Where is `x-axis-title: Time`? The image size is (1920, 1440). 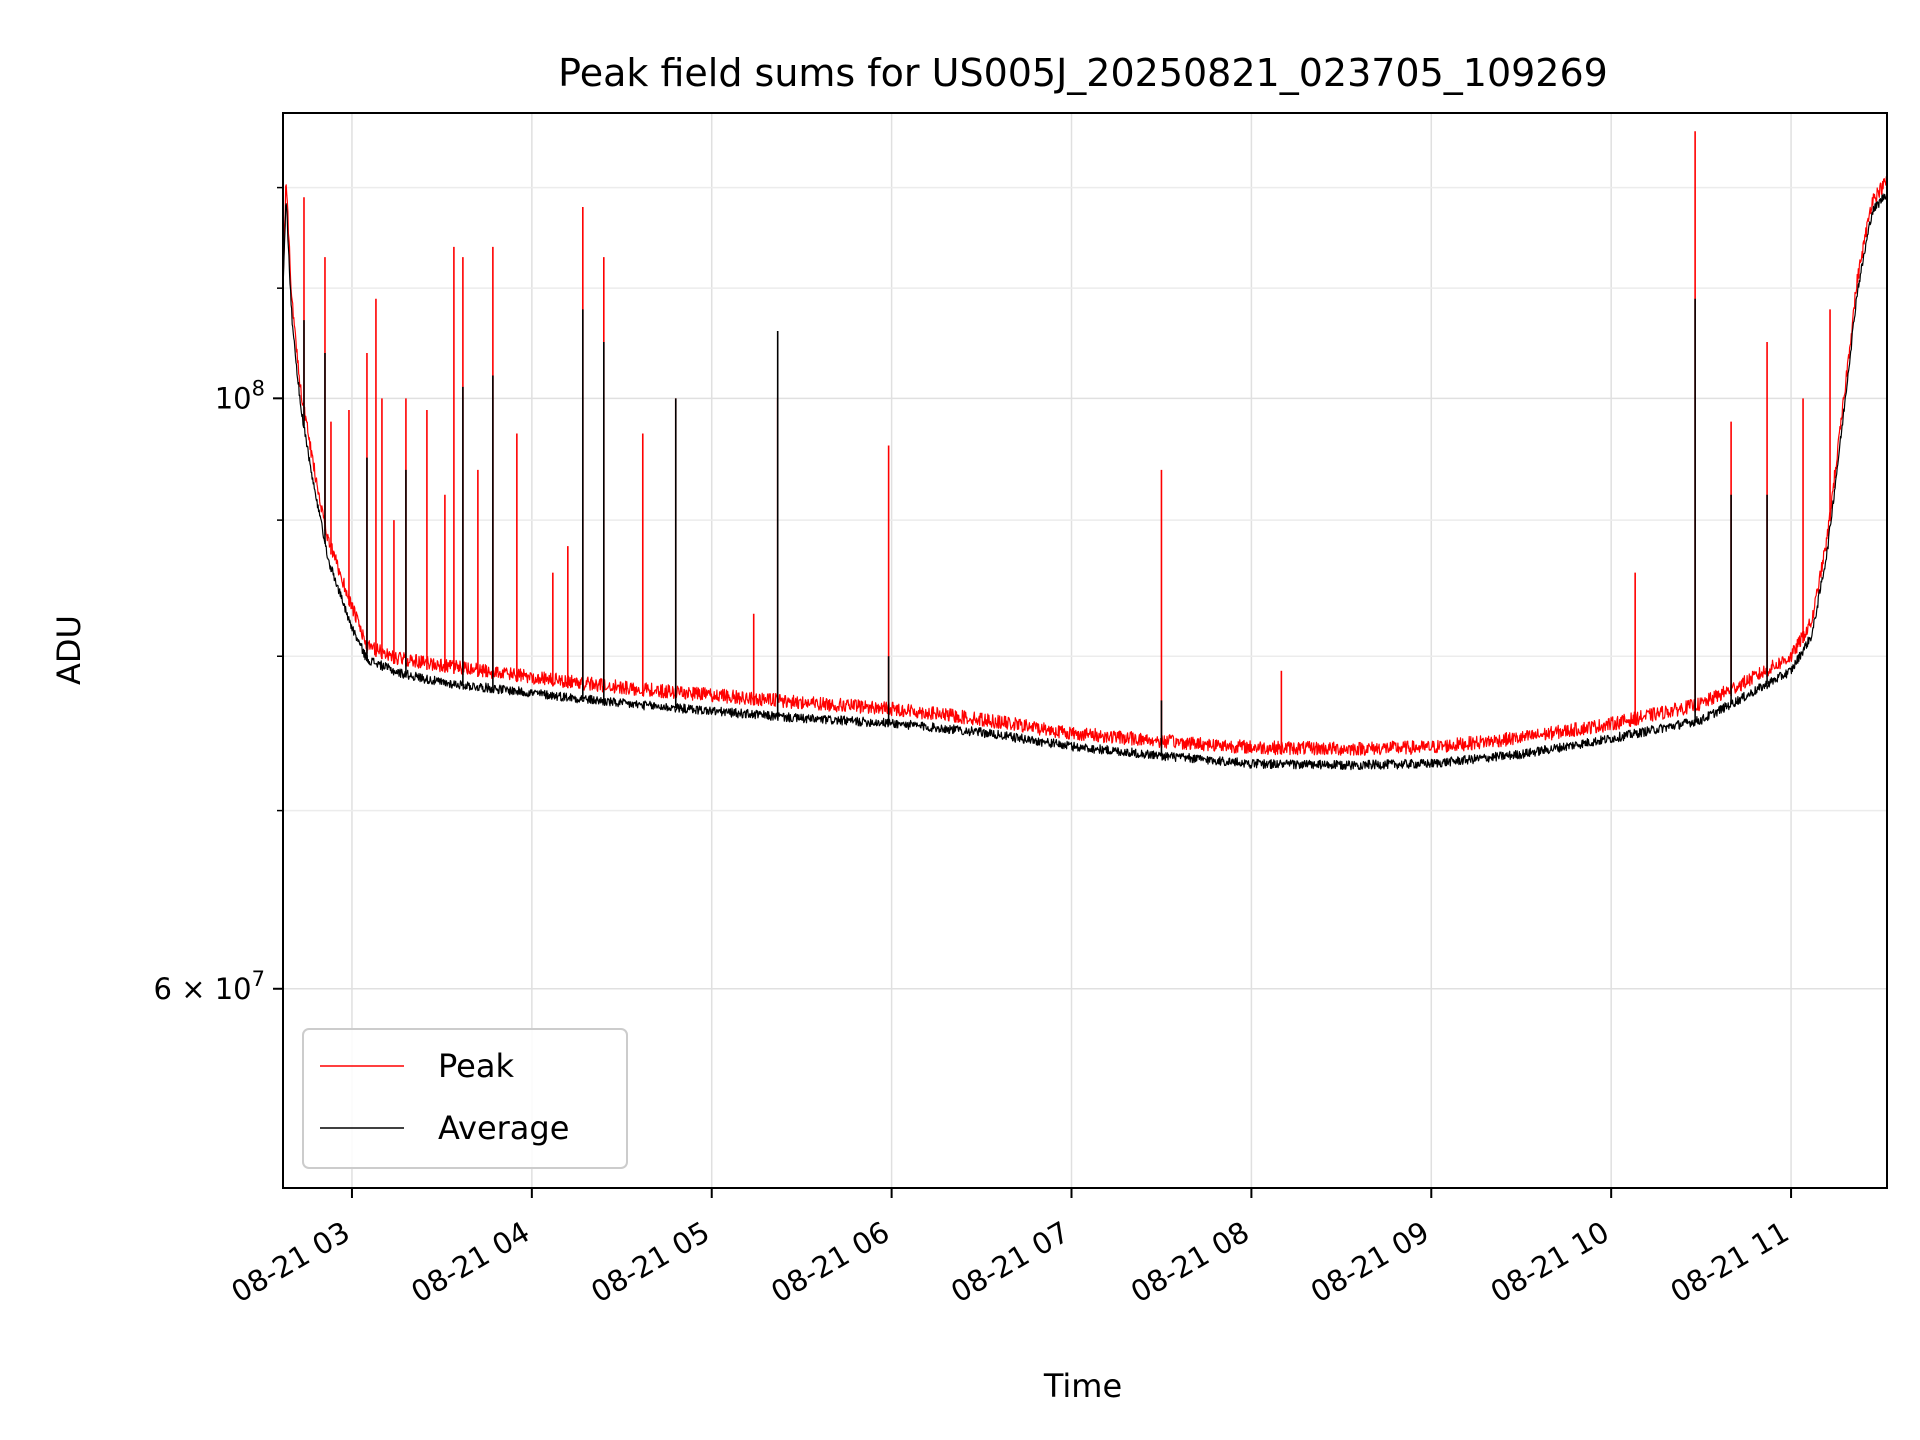
x-axis-title: Time is located at coordinates (1082, 1386).